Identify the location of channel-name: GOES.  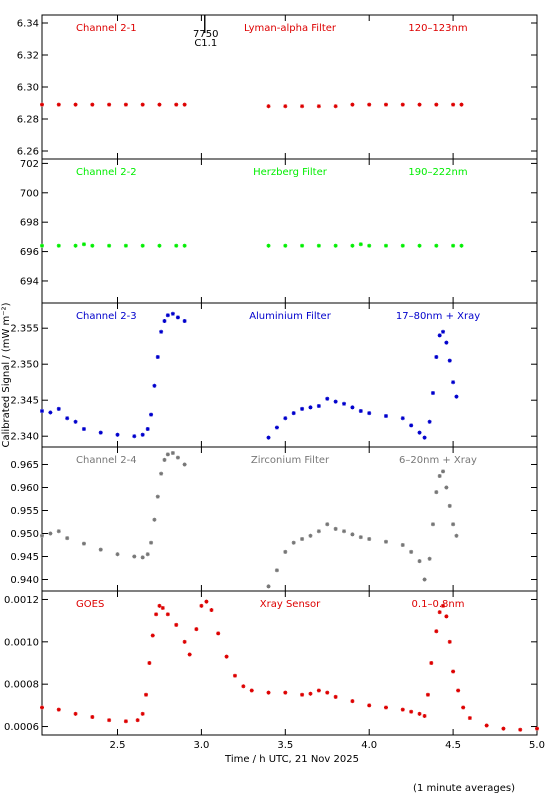
(90, 604).